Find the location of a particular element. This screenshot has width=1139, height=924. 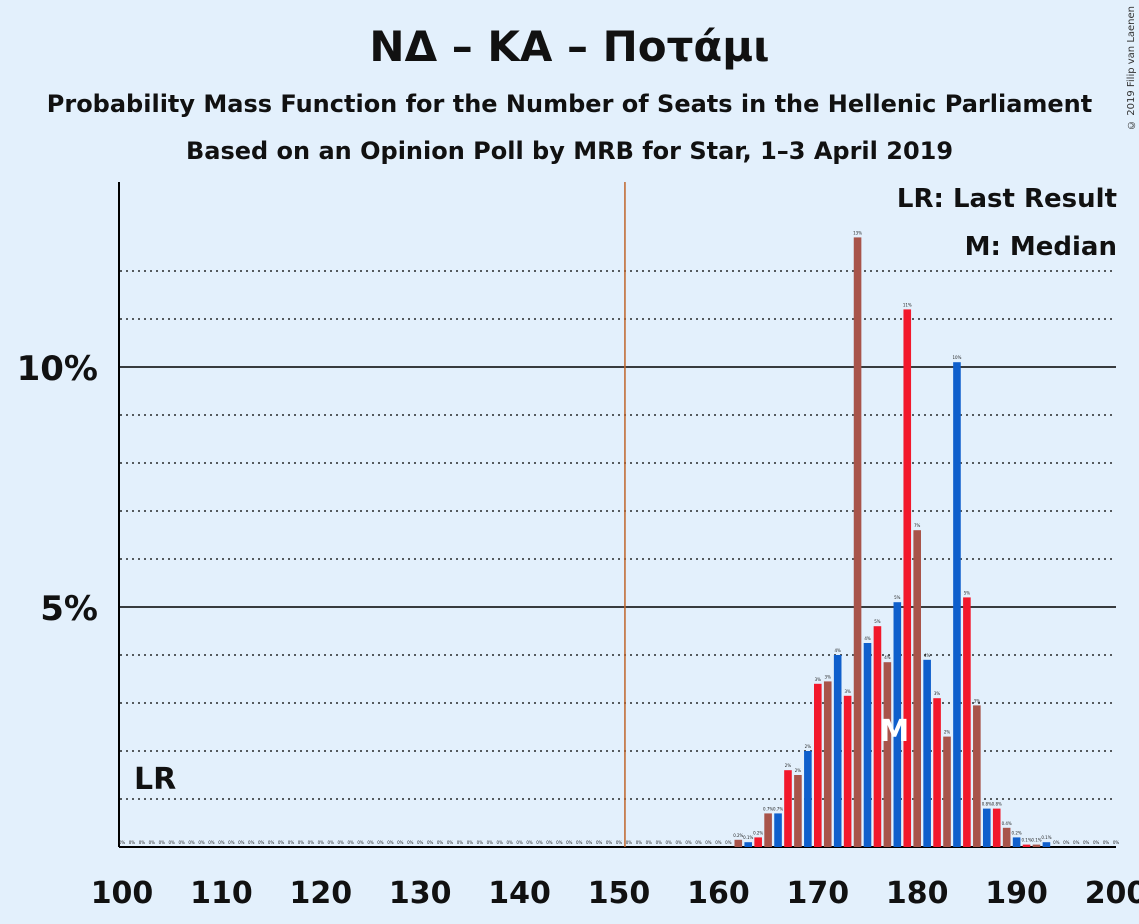

bar-label-105: 0% is located at coordinates (172, 842).